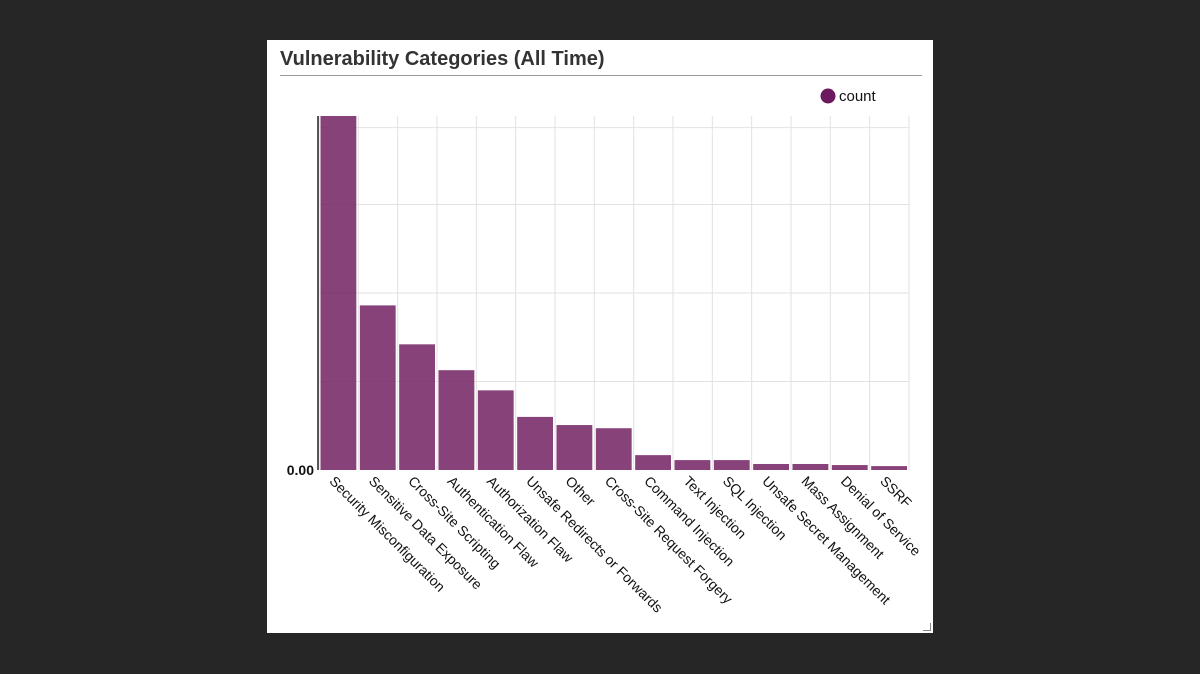  I want to click on y-tick-label: 0.00, so click(300, 470).